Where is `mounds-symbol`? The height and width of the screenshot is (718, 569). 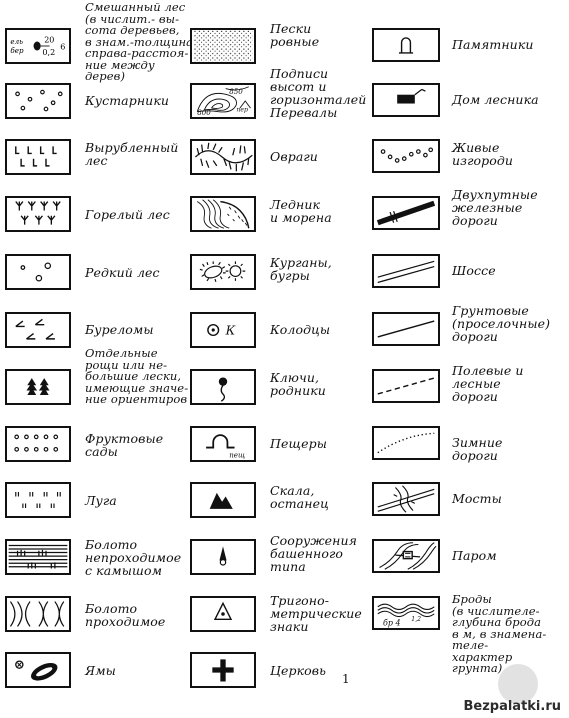
mounds-symbol is located at coordinates (223, 272).